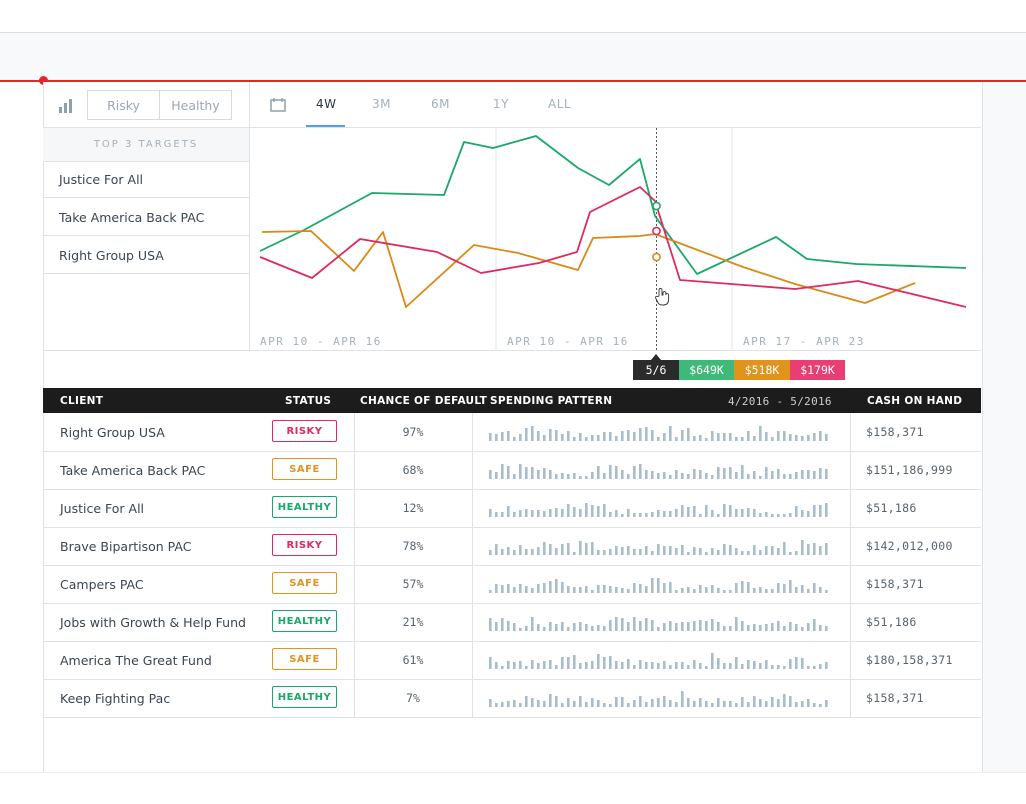  Describe the element at coordinates (102, 508) in the screenshot. I see `client-name: Justice For All` at that location.